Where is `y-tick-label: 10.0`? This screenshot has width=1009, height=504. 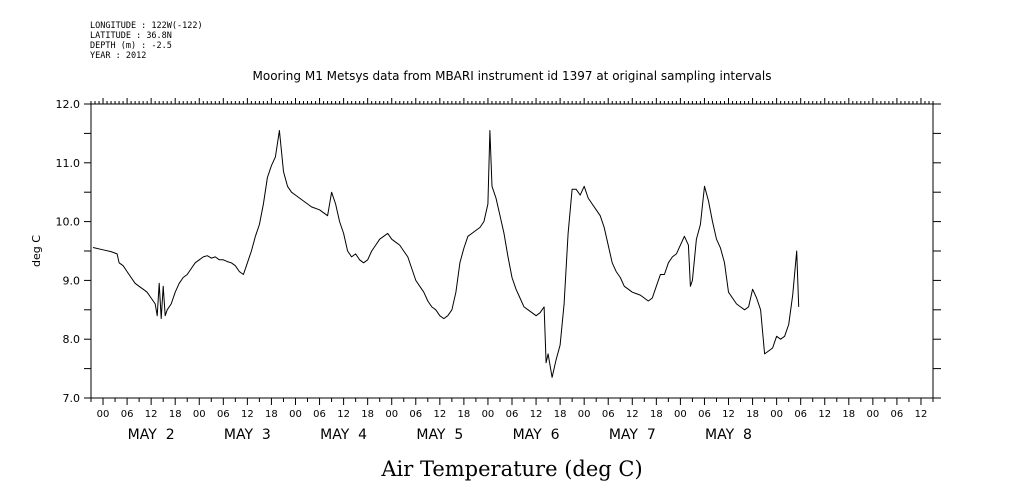 y-tick-label: 10.0 is located at coordinates (68, 222).